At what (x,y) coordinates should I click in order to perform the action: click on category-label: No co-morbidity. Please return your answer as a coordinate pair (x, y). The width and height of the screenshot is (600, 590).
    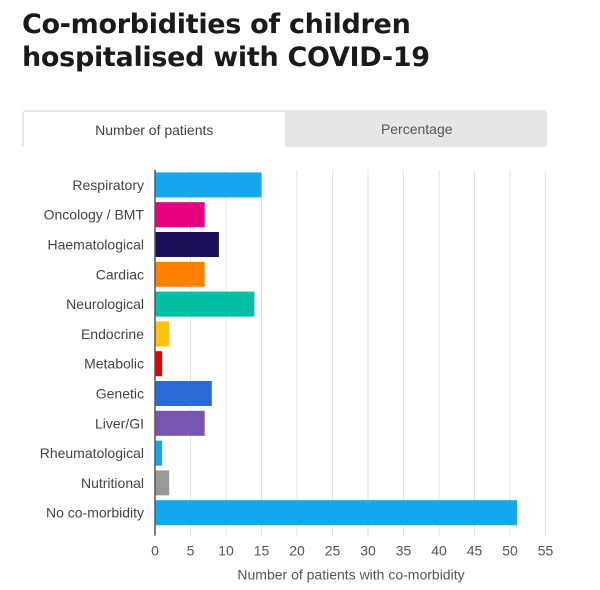
    Looking at the image, I should click on (95, 513).